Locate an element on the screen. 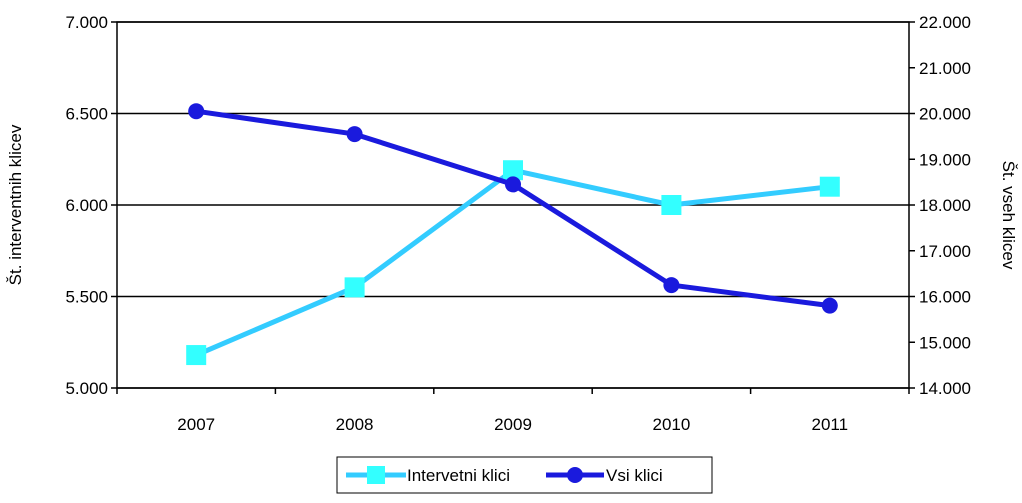  y-axis-left-title: Št. interventnih klicev is located at coordinates (15, 204).